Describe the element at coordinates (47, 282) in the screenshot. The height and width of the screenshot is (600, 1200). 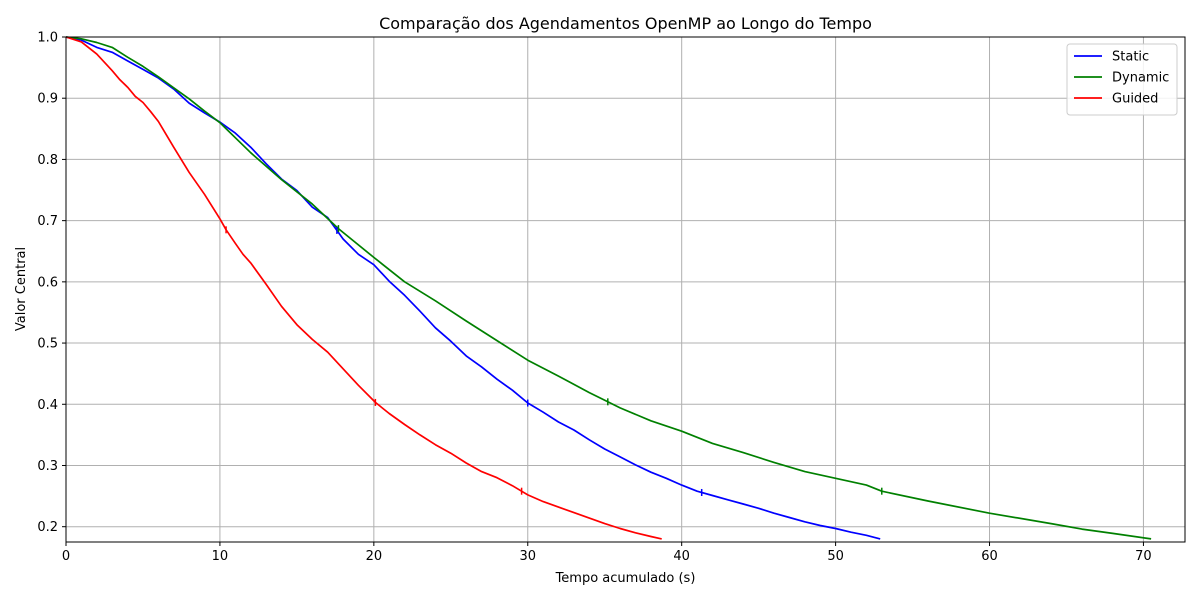
I see `y-tick-label: 0.6` at that location.